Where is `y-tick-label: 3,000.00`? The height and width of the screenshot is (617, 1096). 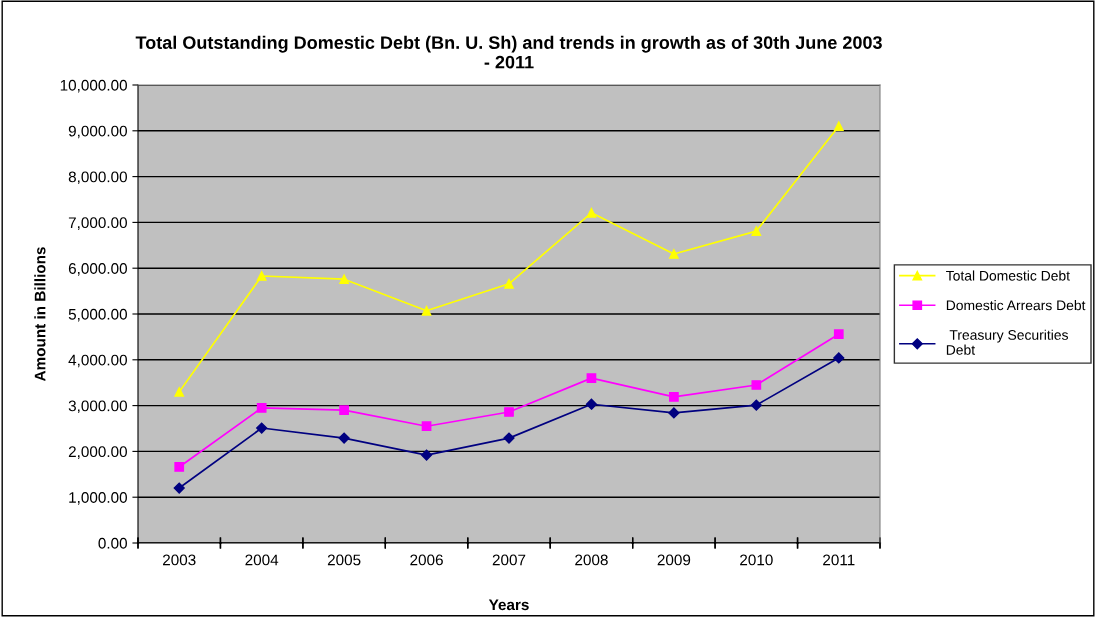 y-tick-label: 3,000.00 is located at coordinates (97, 407).